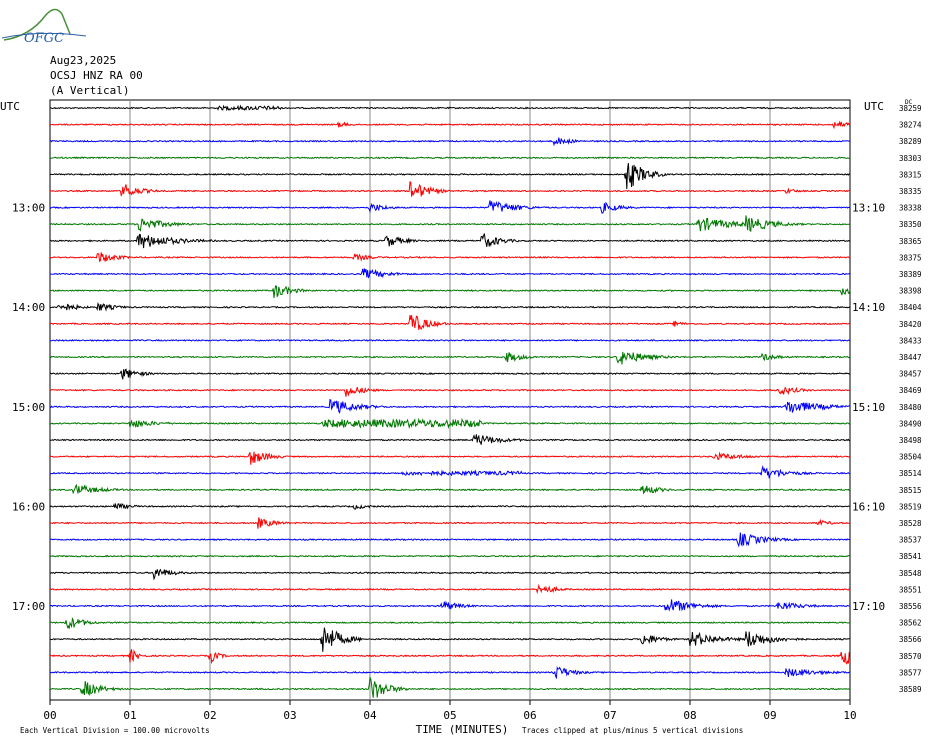 Image resolution: width=930 pixels, height=744 pixels. Describe the element at coordinates (28, 506) in the screenshot. I see `left-time-label: 16:00` at that location.